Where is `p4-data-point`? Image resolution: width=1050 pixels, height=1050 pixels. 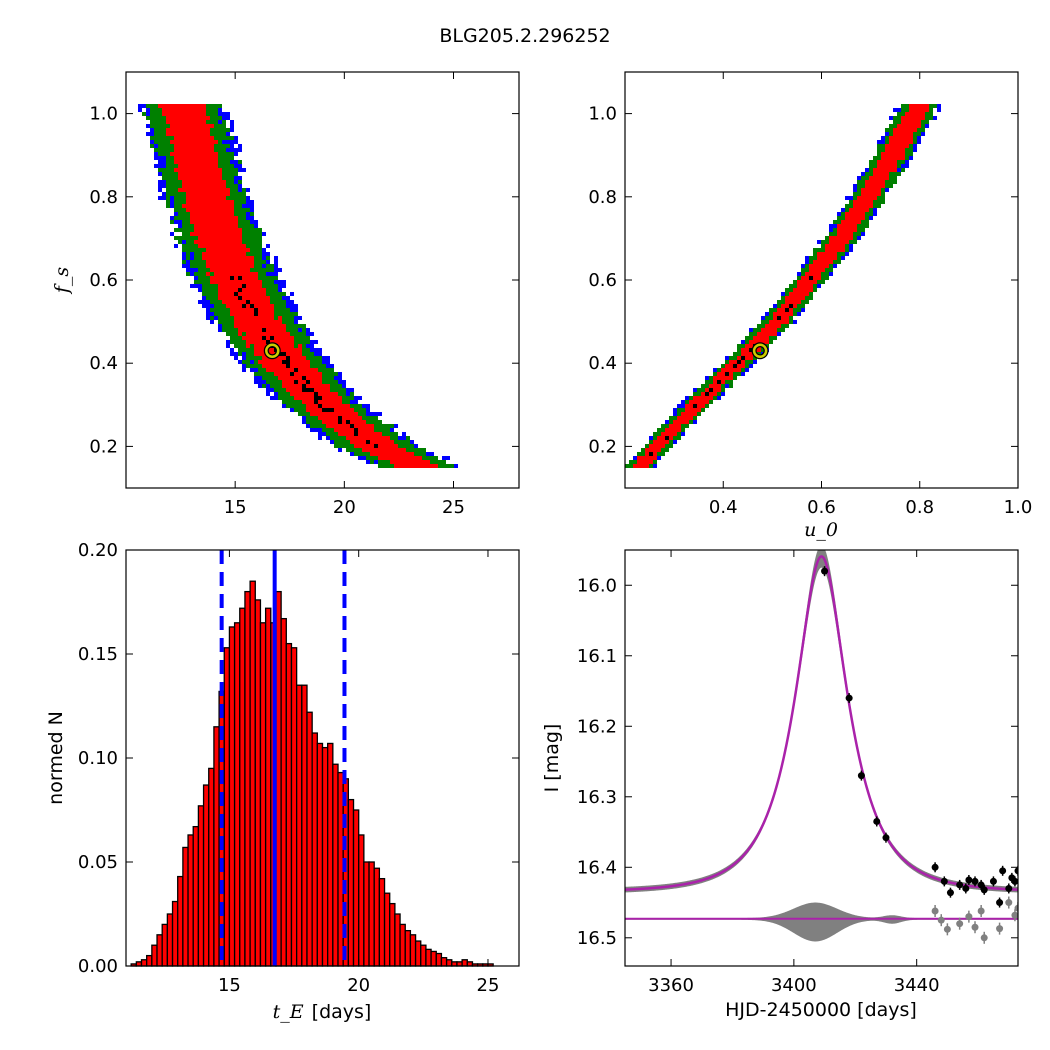 p4-data-point is located at coordinates (950, 893).